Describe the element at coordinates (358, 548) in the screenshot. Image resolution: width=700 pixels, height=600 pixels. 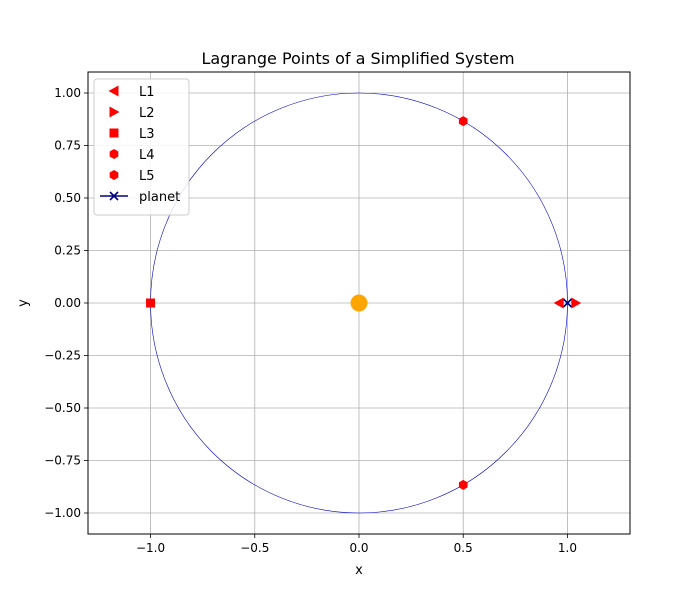
I see `x-tick-label: 0.0` at that location.